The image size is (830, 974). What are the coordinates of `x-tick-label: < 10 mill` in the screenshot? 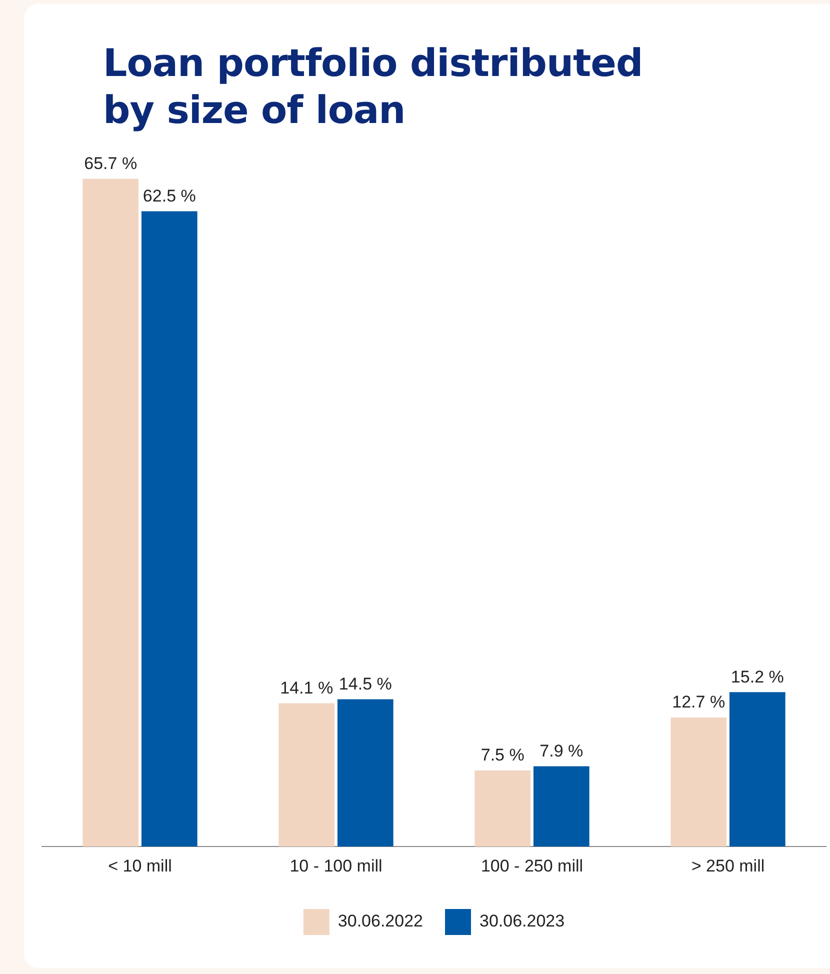 It's located at (140, 866).